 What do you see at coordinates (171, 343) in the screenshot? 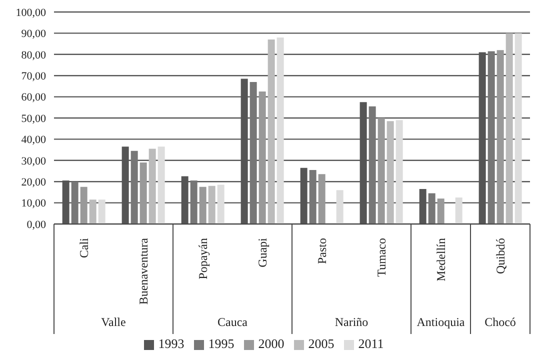
I see `legend-label: 1993` at bounding box center [171, 343].